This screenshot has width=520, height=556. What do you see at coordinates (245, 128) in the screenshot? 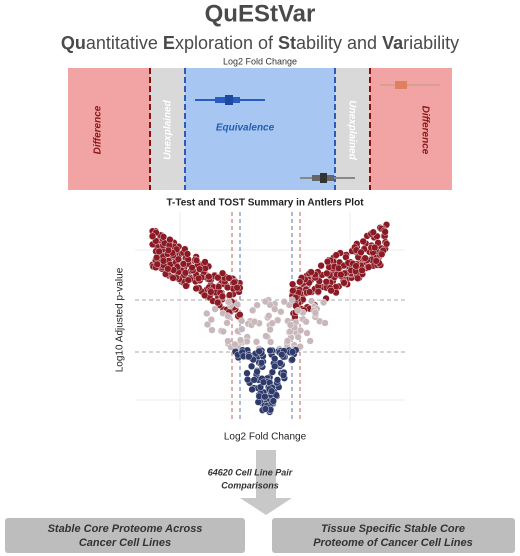
I see `zone-label: Equivalence` at bounding box center [245, 128].